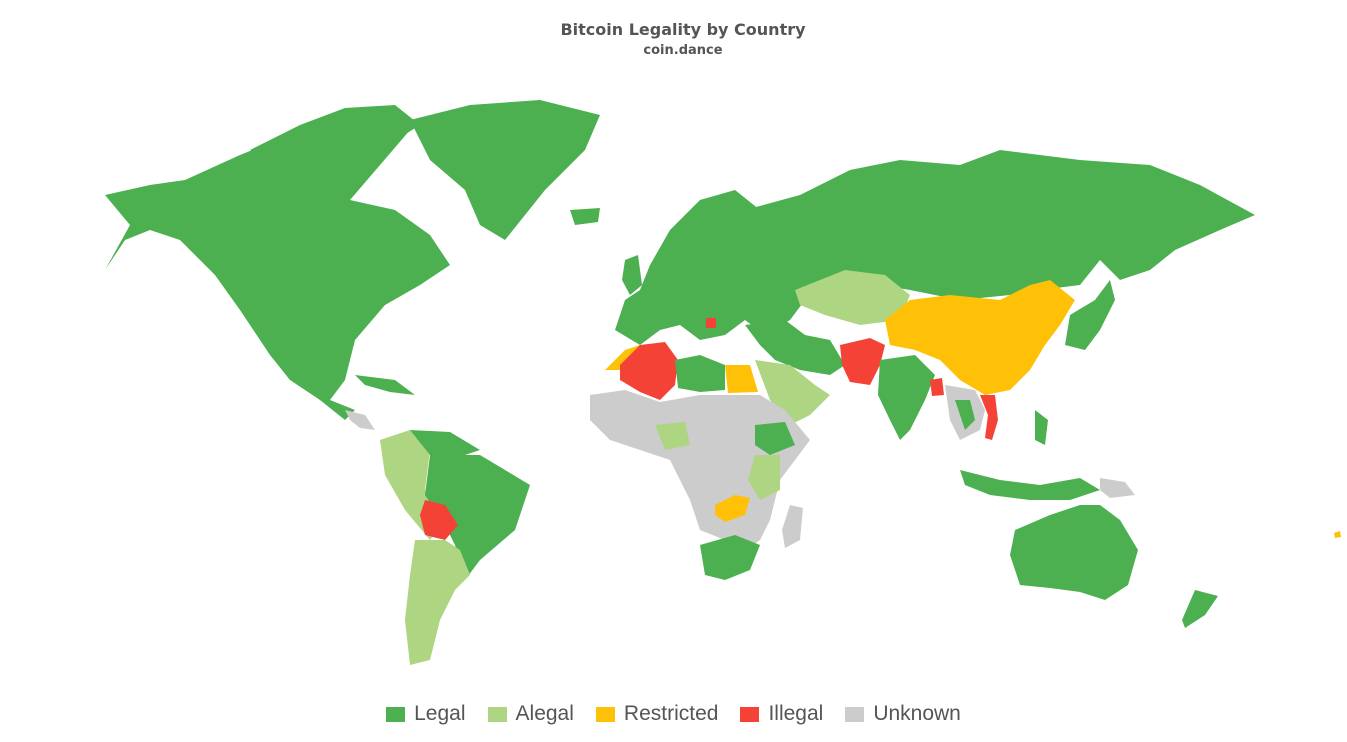 This screenshot has height=742, width=1347. Describe the element at coordinates (989, 417) in the screenshot. I see `region-vietnam` at that location.